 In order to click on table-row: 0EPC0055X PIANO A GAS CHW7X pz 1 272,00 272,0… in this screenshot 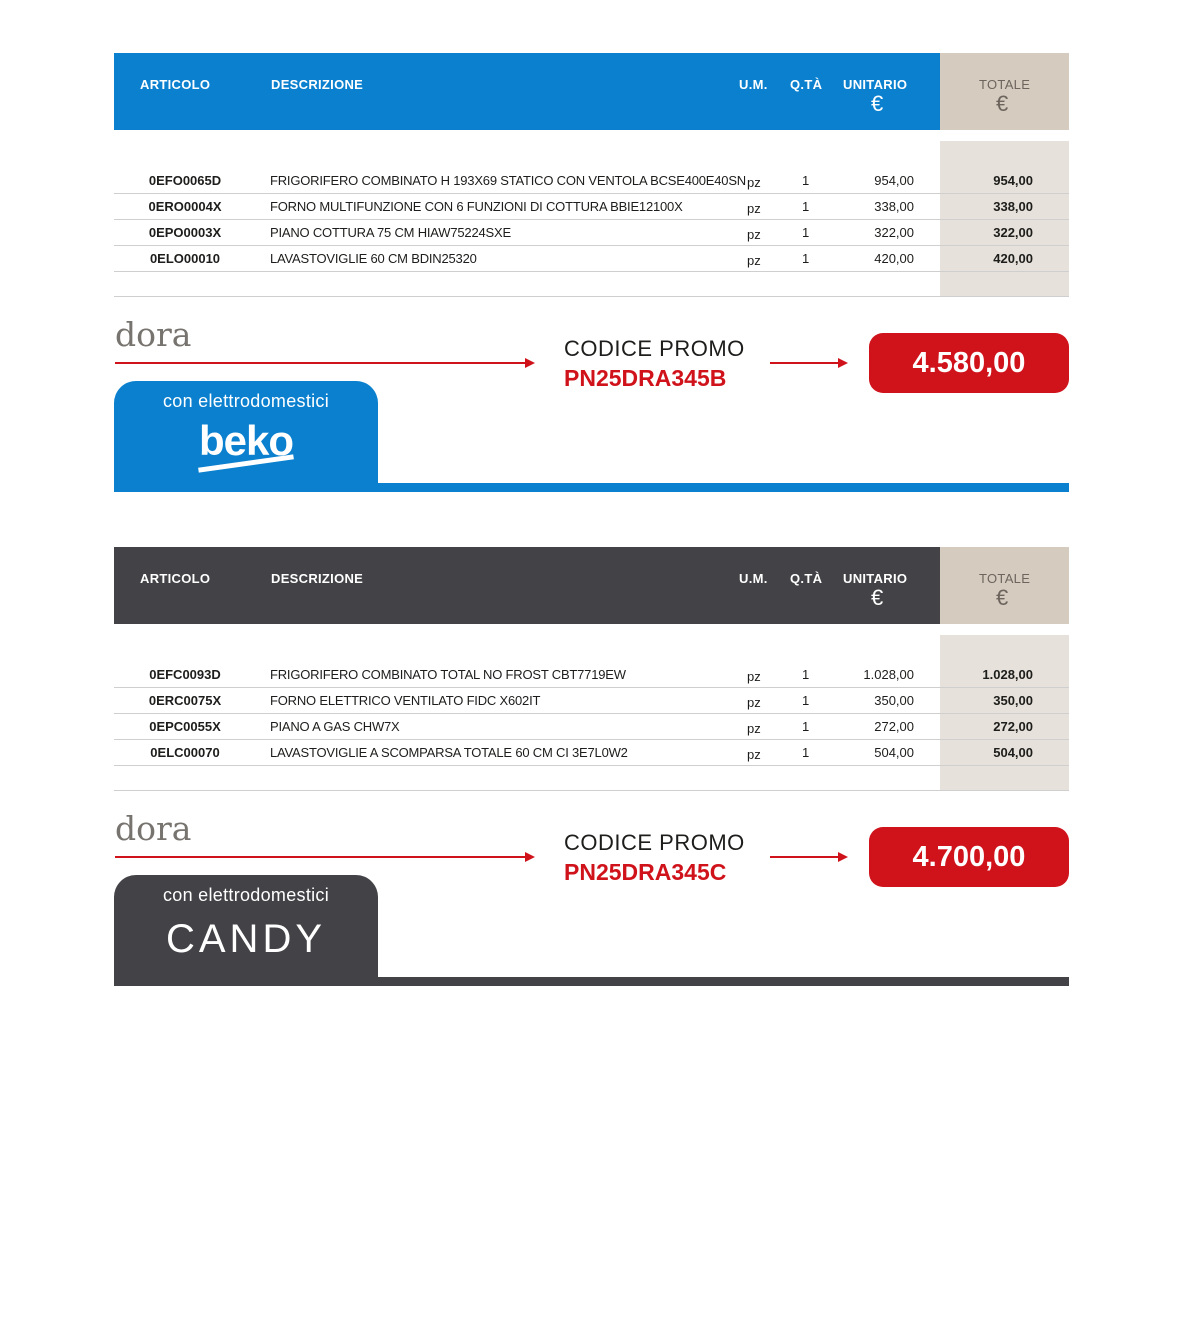, I will do `click(591, 726)`.